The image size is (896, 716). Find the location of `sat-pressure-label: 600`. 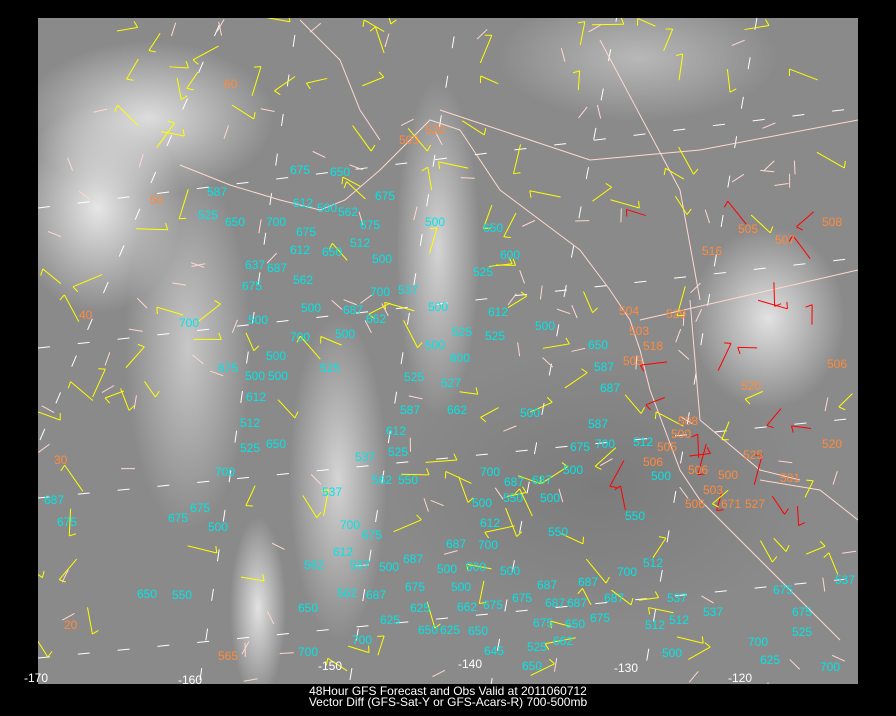

sat-pressure-label: 600 is located at coordinates (460, 358).